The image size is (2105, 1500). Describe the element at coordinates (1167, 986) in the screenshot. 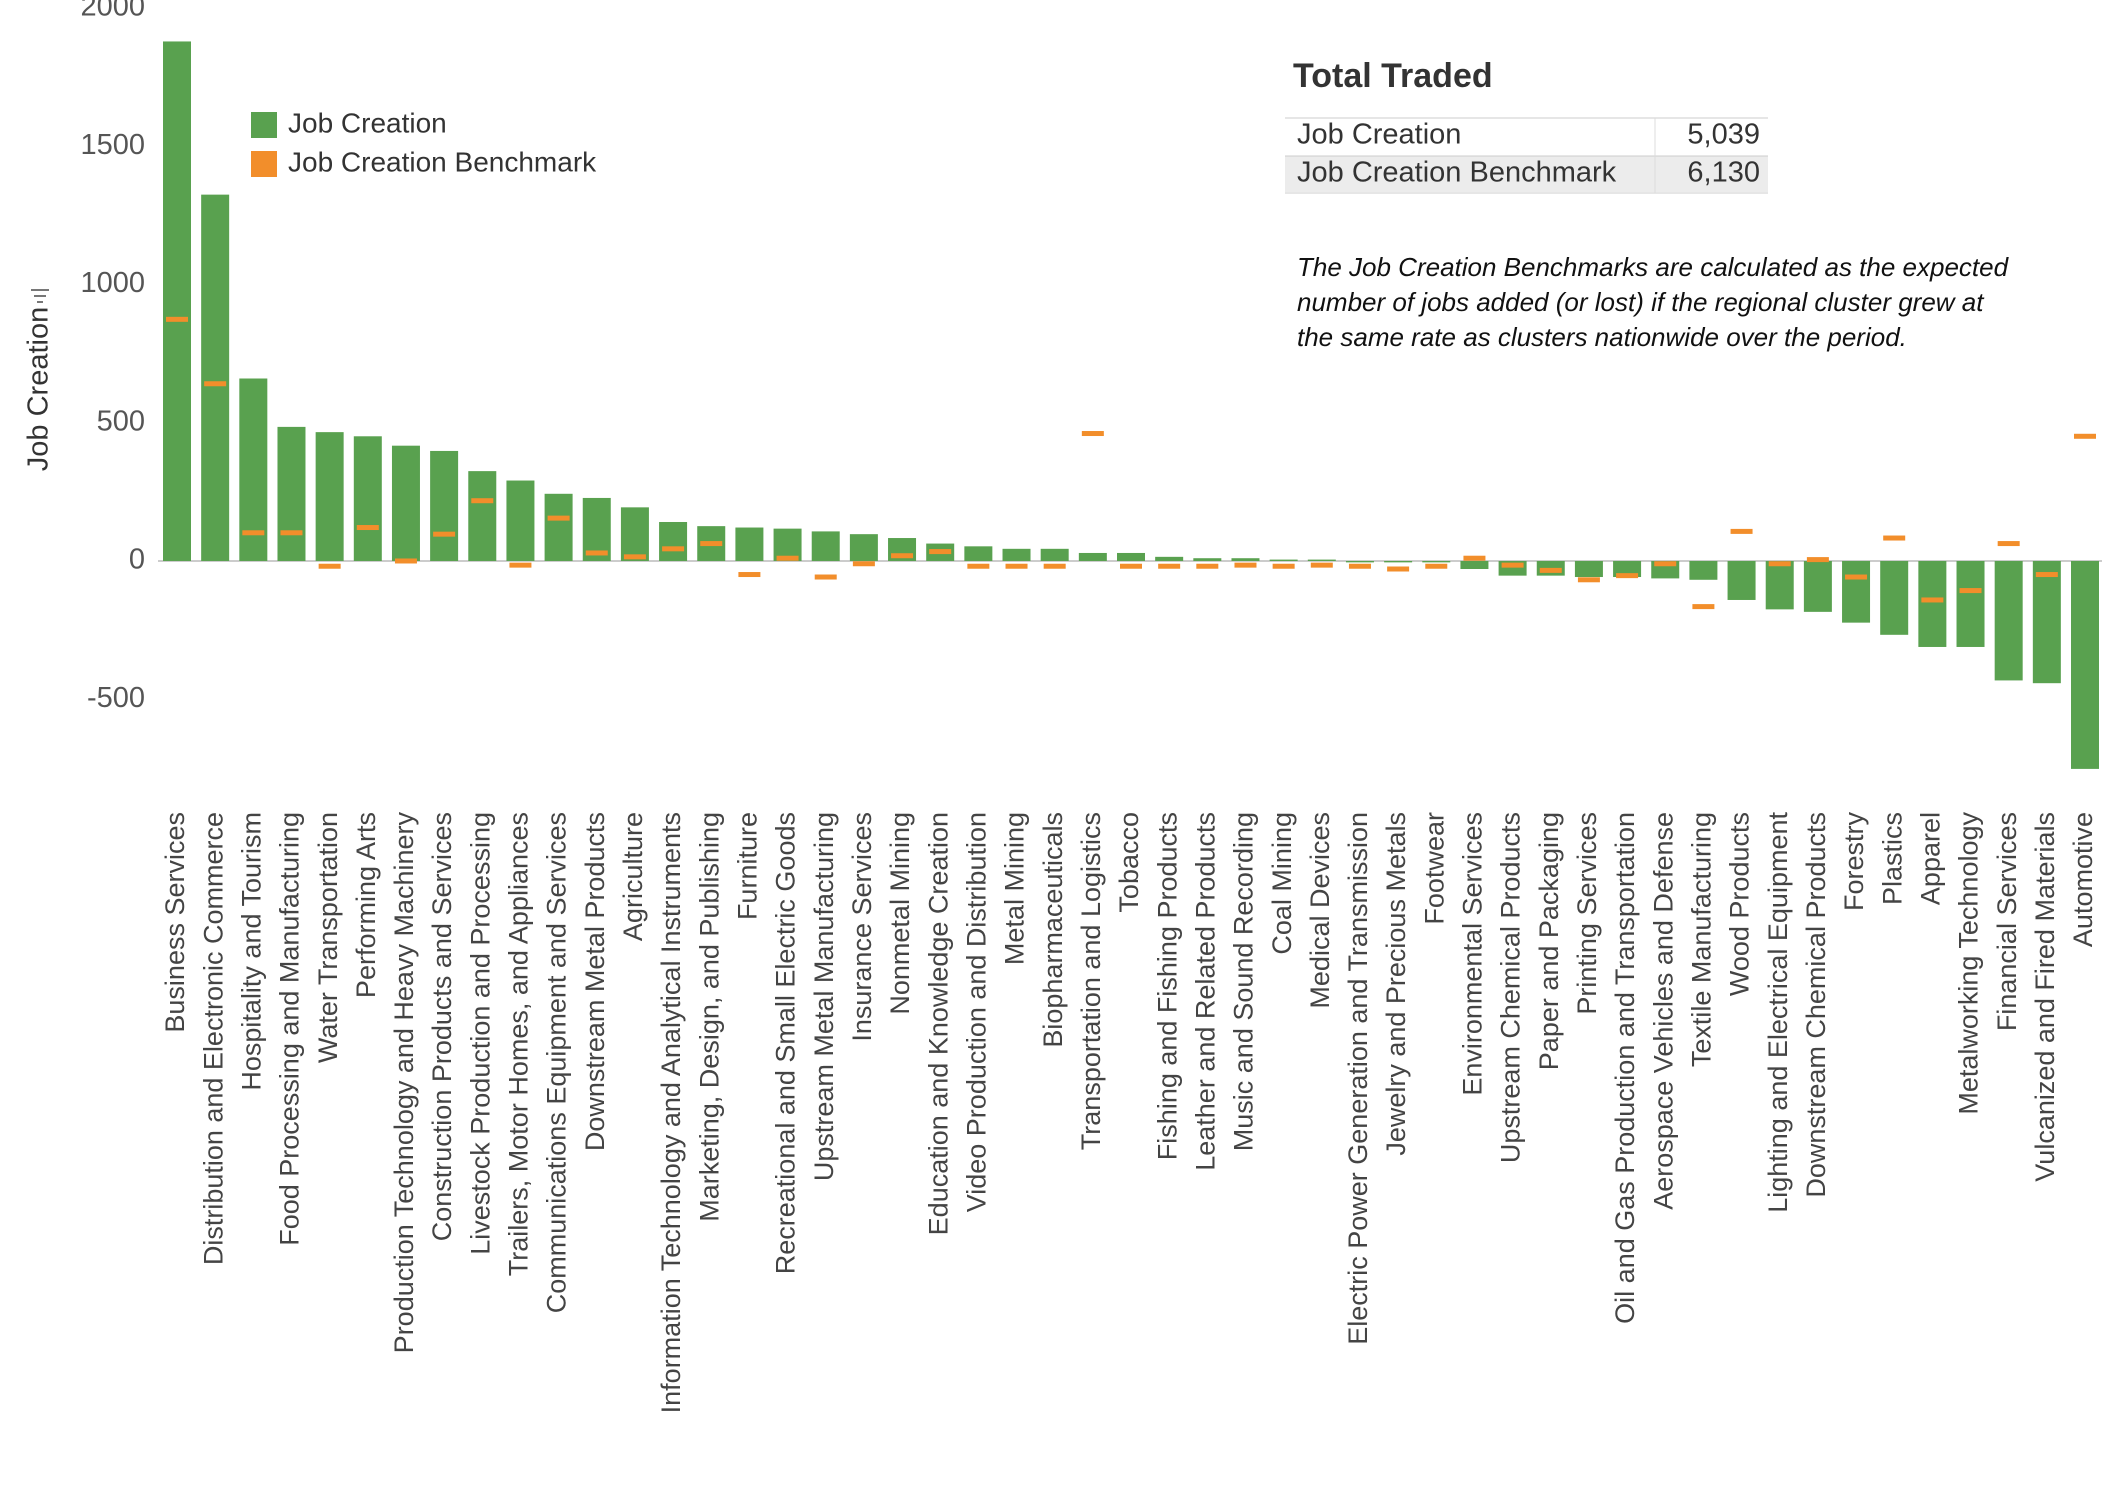

I see `x-tick-label: Fishing and Fishing Products` at that location.